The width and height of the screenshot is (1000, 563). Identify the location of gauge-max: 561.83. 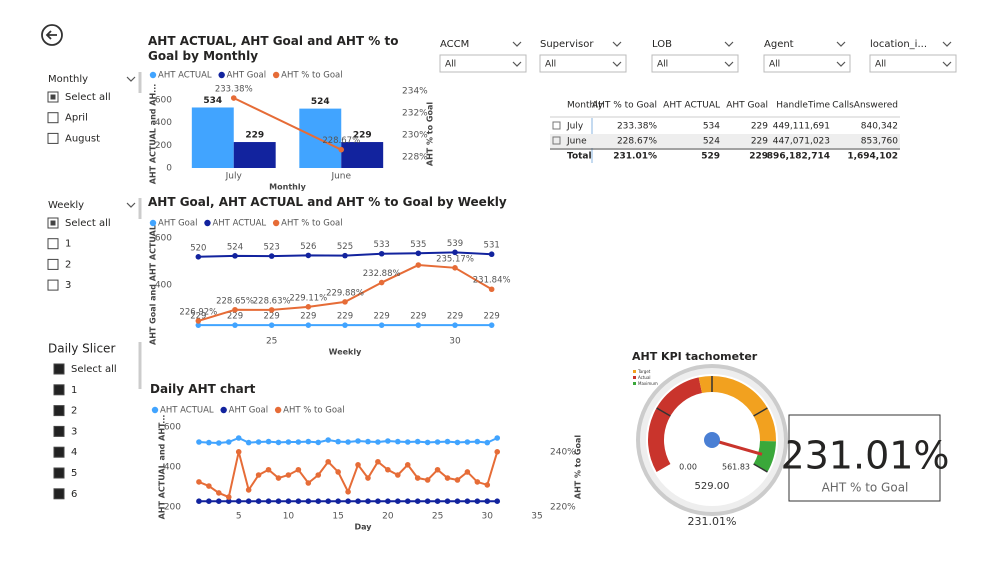
(736, 467).